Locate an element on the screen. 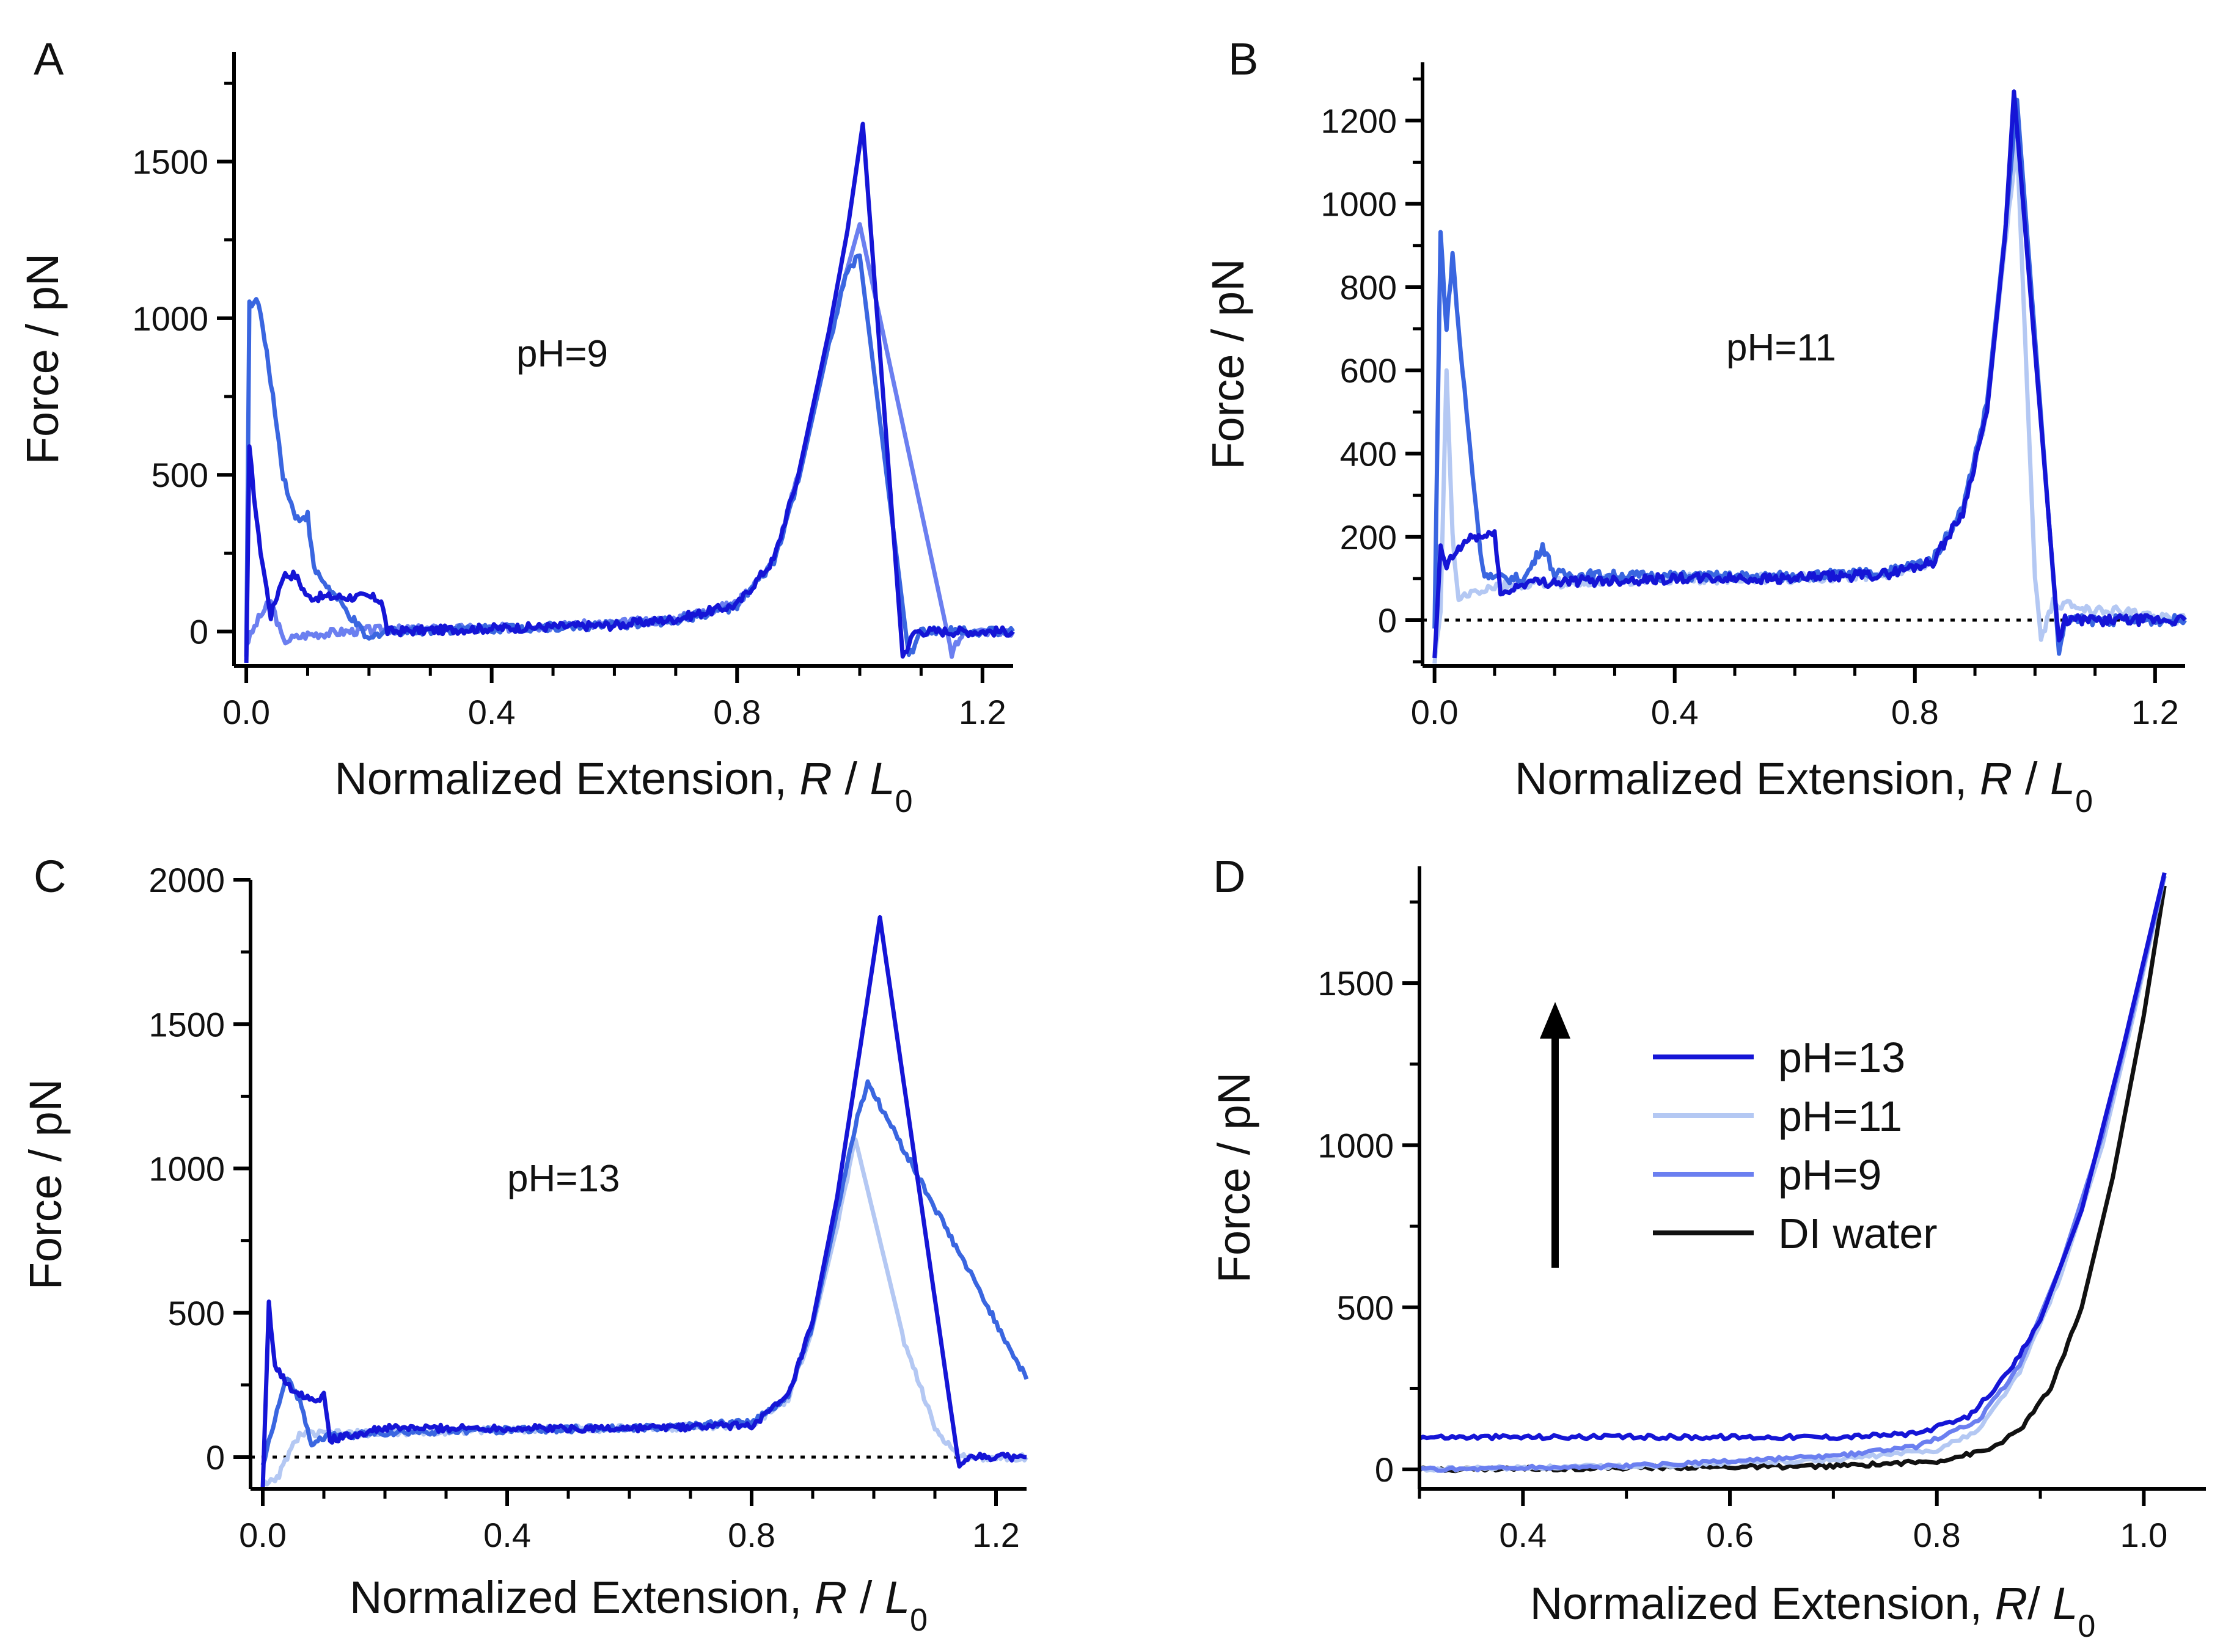 The width and height of the screenshot is (2234, 1652). x-axis-title: Normalized Extension, R/ L0 is located at coordinates (1813, 1611).